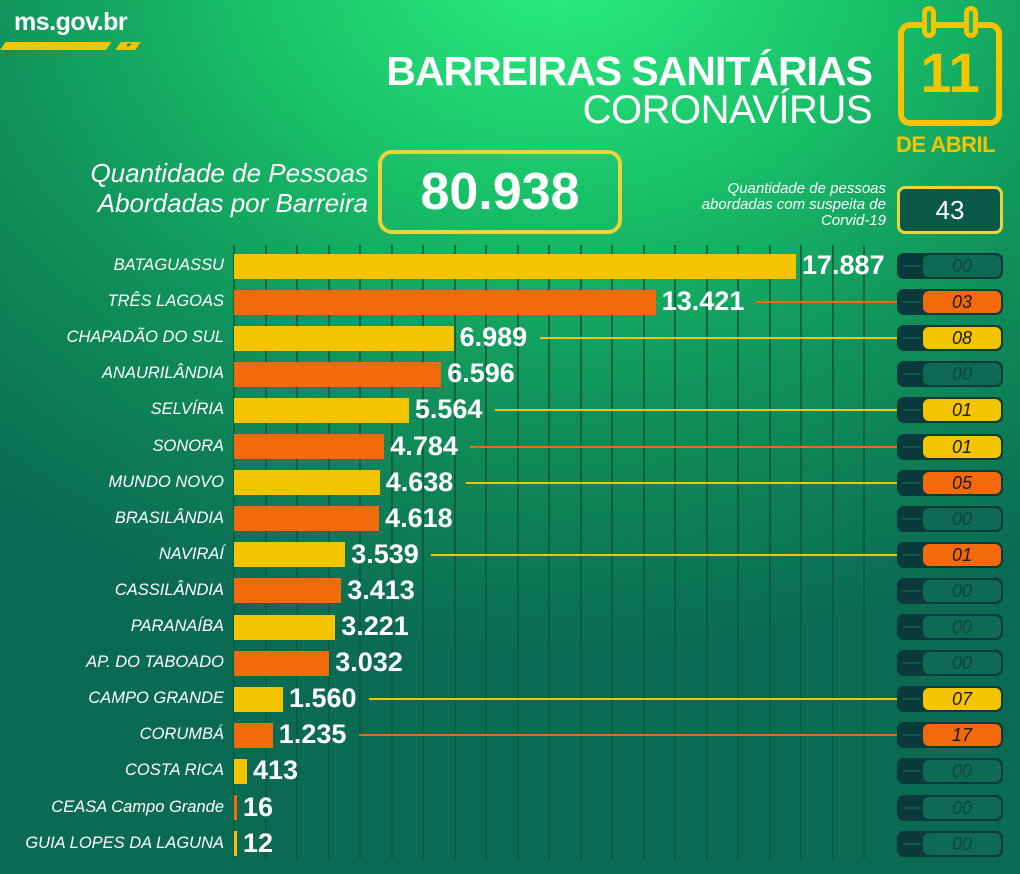  I want to click on value-label: 12, so click(258, 842).